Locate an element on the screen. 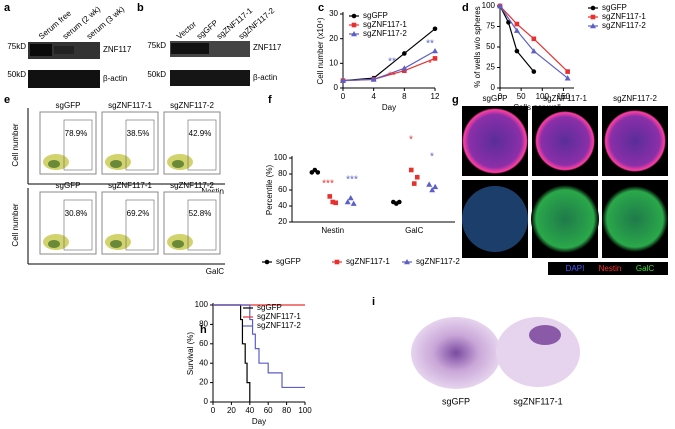 This screenshot has height=429, width=675. x-tick-label: 50 is located at coordinates (521, 96).